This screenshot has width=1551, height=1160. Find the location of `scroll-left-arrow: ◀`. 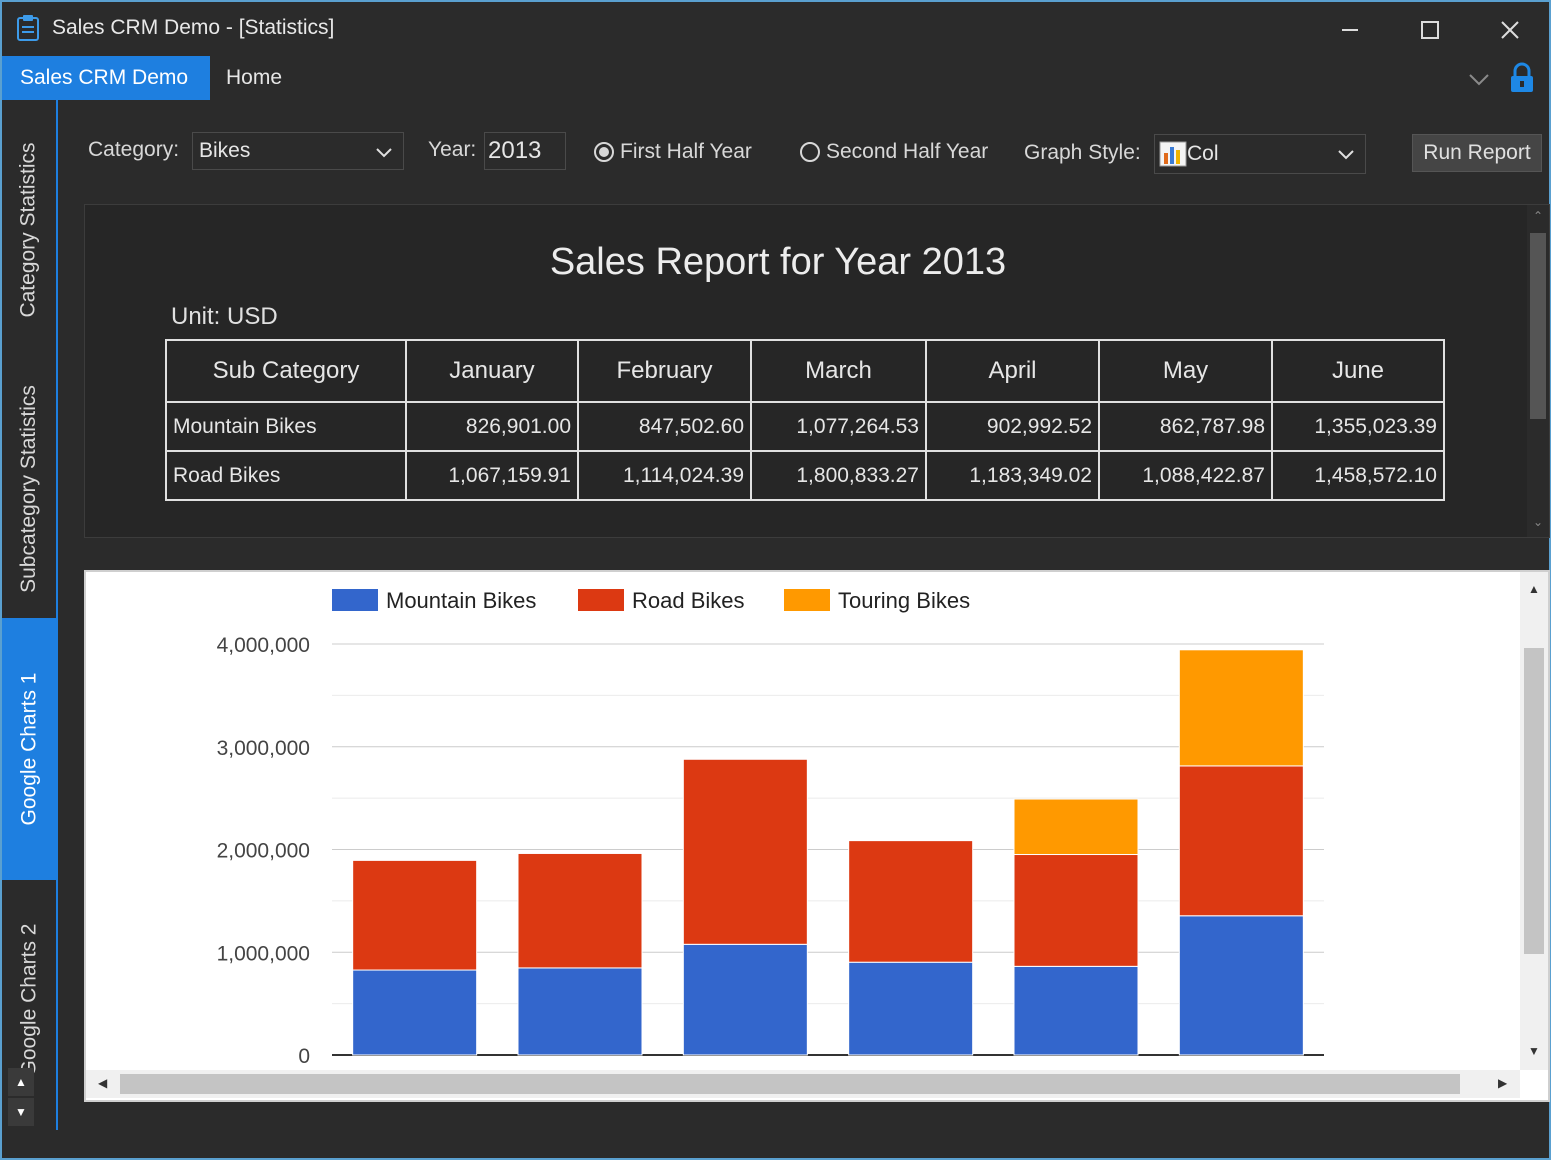

scroll-left-arrow: ◀ is located at coordinates (103, 1083).